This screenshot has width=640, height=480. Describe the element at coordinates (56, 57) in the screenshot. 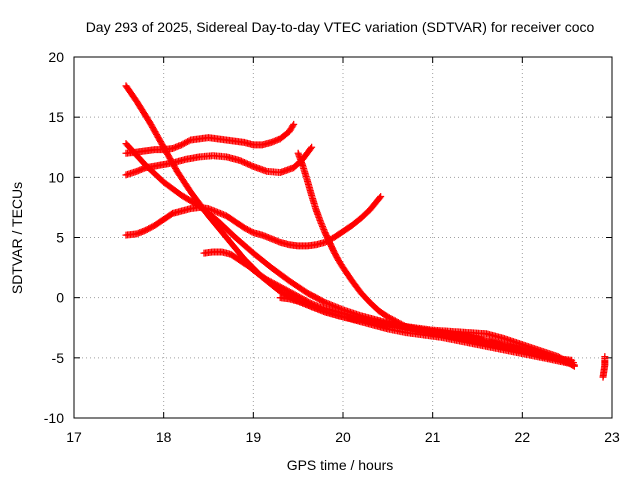

I see `y-tick-label: 20` at that location.